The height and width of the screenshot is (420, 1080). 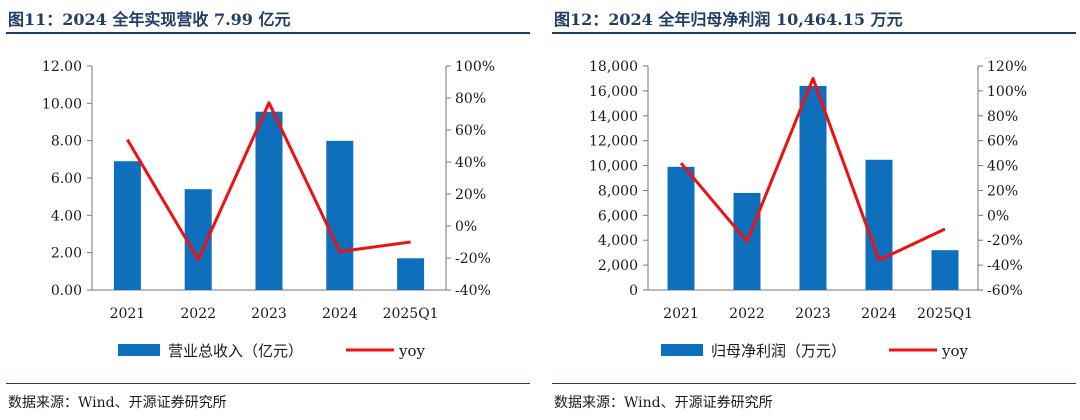 I want to click on figure-title: 图12：2024 全年归母净利润 10,464.15 万元, so click(x=728, y=19).